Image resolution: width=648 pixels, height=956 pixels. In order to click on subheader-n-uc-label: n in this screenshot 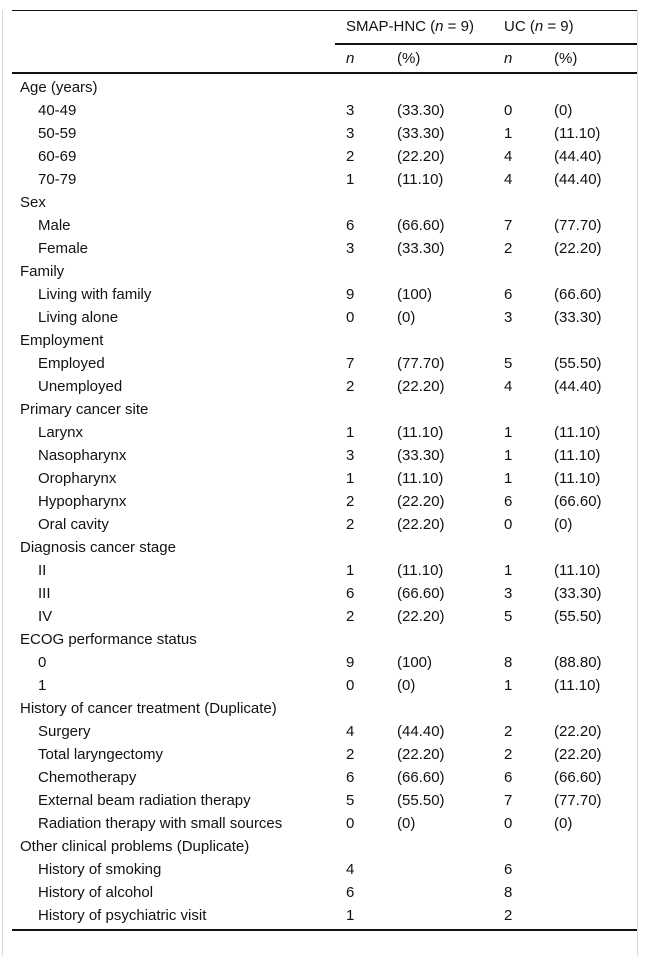, I will do `click(508, 58)`.